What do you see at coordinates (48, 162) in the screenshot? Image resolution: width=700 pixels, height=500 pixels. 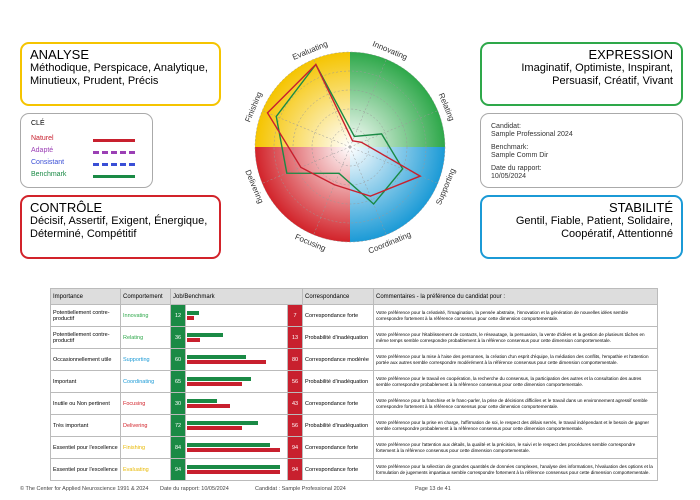 I see `legend-label: Consistant` at bounding box center [48, 162].